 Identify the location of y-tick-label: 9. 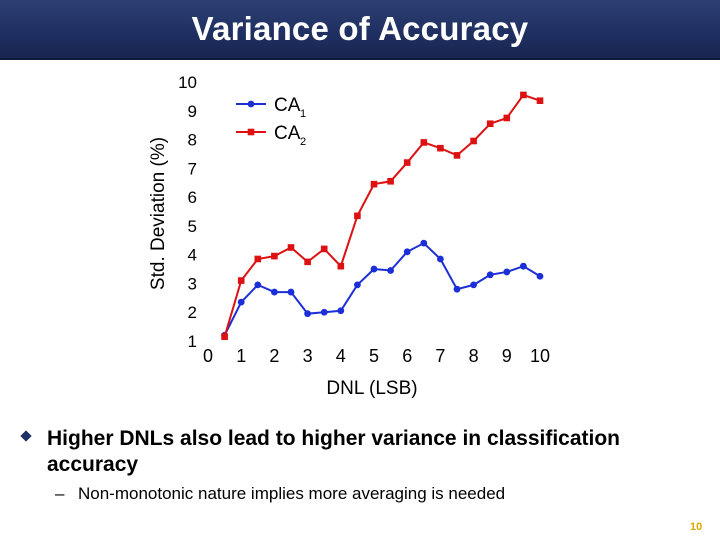
(192, 111).